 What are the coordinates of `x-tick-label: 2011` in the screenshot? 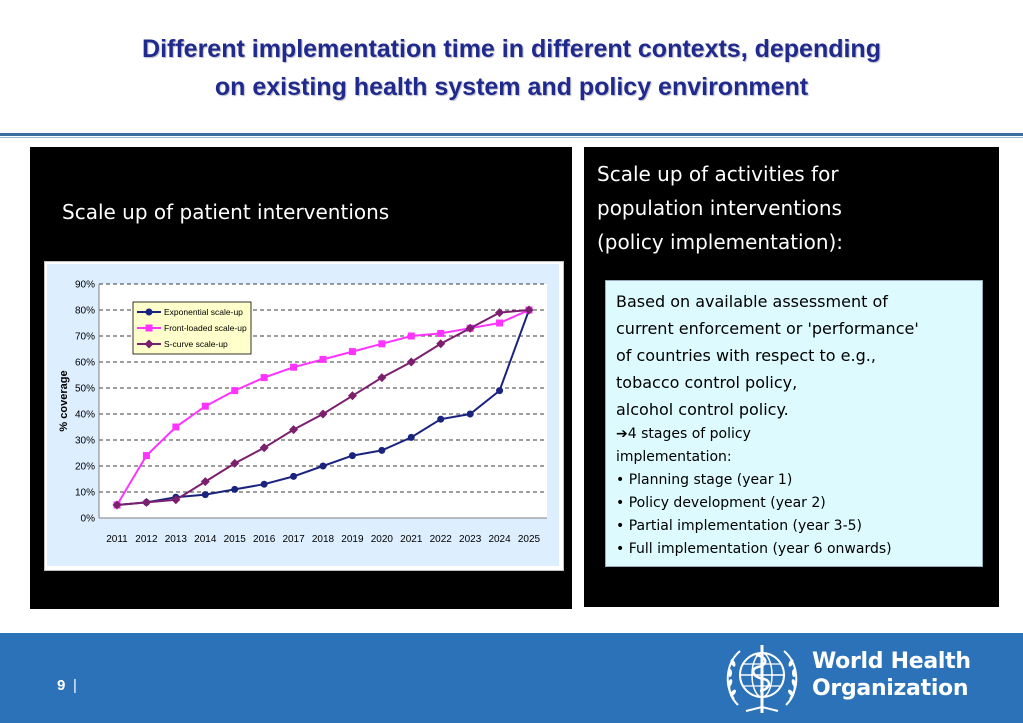 It's located at (117, 539).